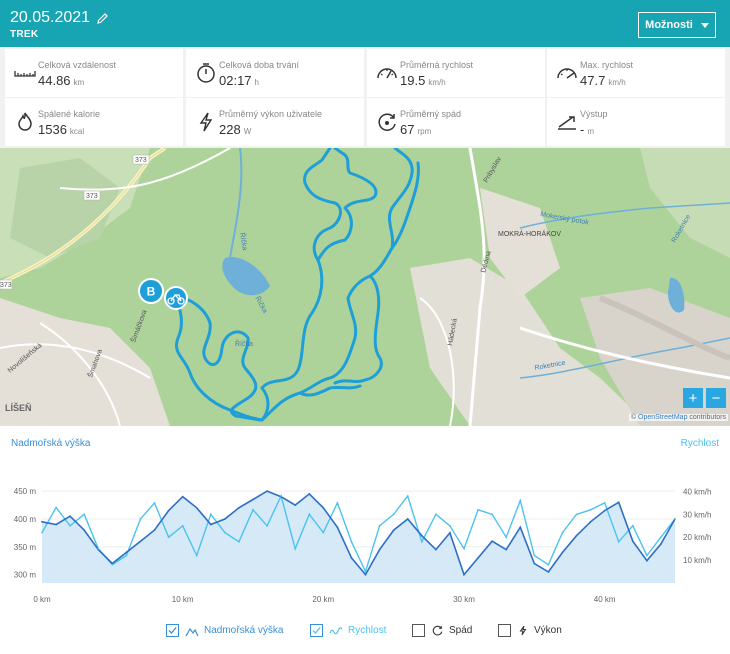 The image size is (730, 654). What do you see at coordinates (192, 631) in the screenshot?
I see `mountain-icon` at bounding box center [192, 631].